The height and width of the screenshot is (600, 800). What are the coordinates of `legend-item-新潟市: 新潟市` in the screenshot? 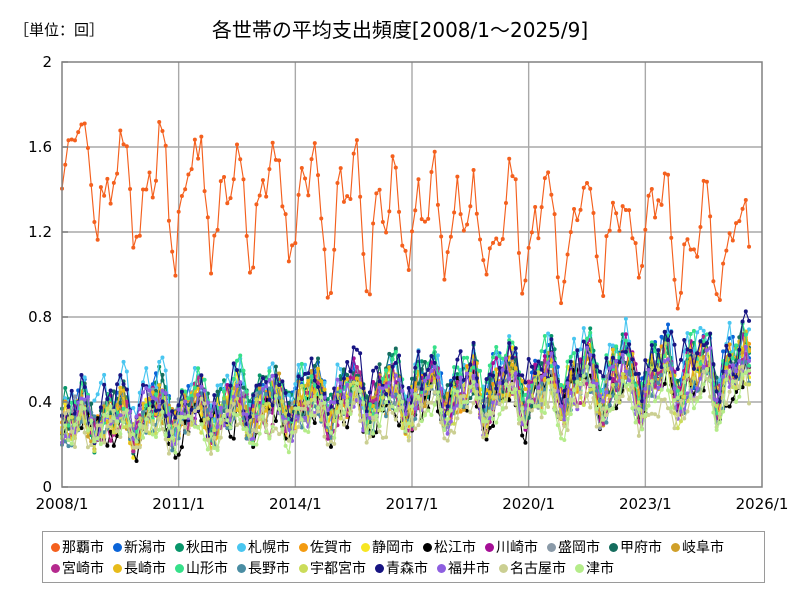 It's located at (139, 548).